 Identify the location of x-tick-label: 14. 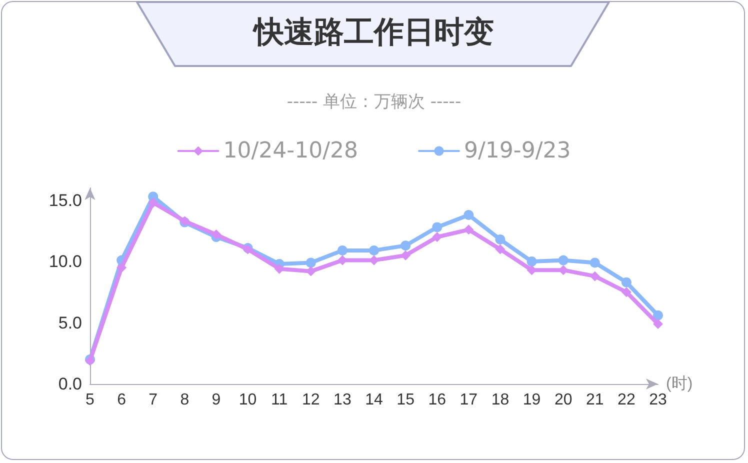
(374, 400).